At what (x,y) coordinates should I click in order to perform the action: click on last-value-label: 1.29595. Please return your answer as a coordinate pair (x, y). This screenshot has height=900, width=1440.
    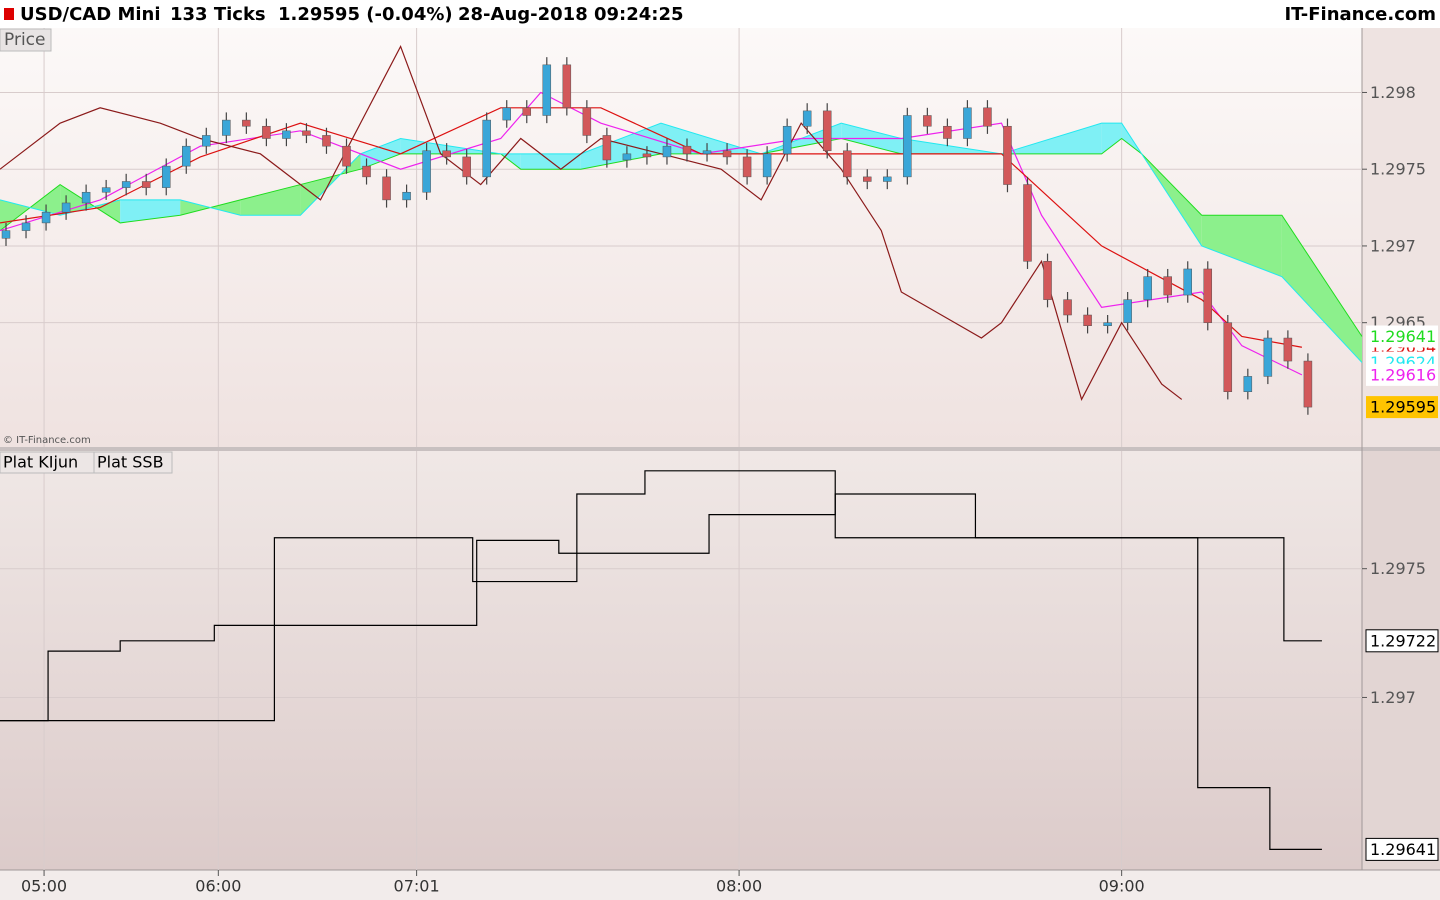
    Looking at the image, I should click on (1403, 407).